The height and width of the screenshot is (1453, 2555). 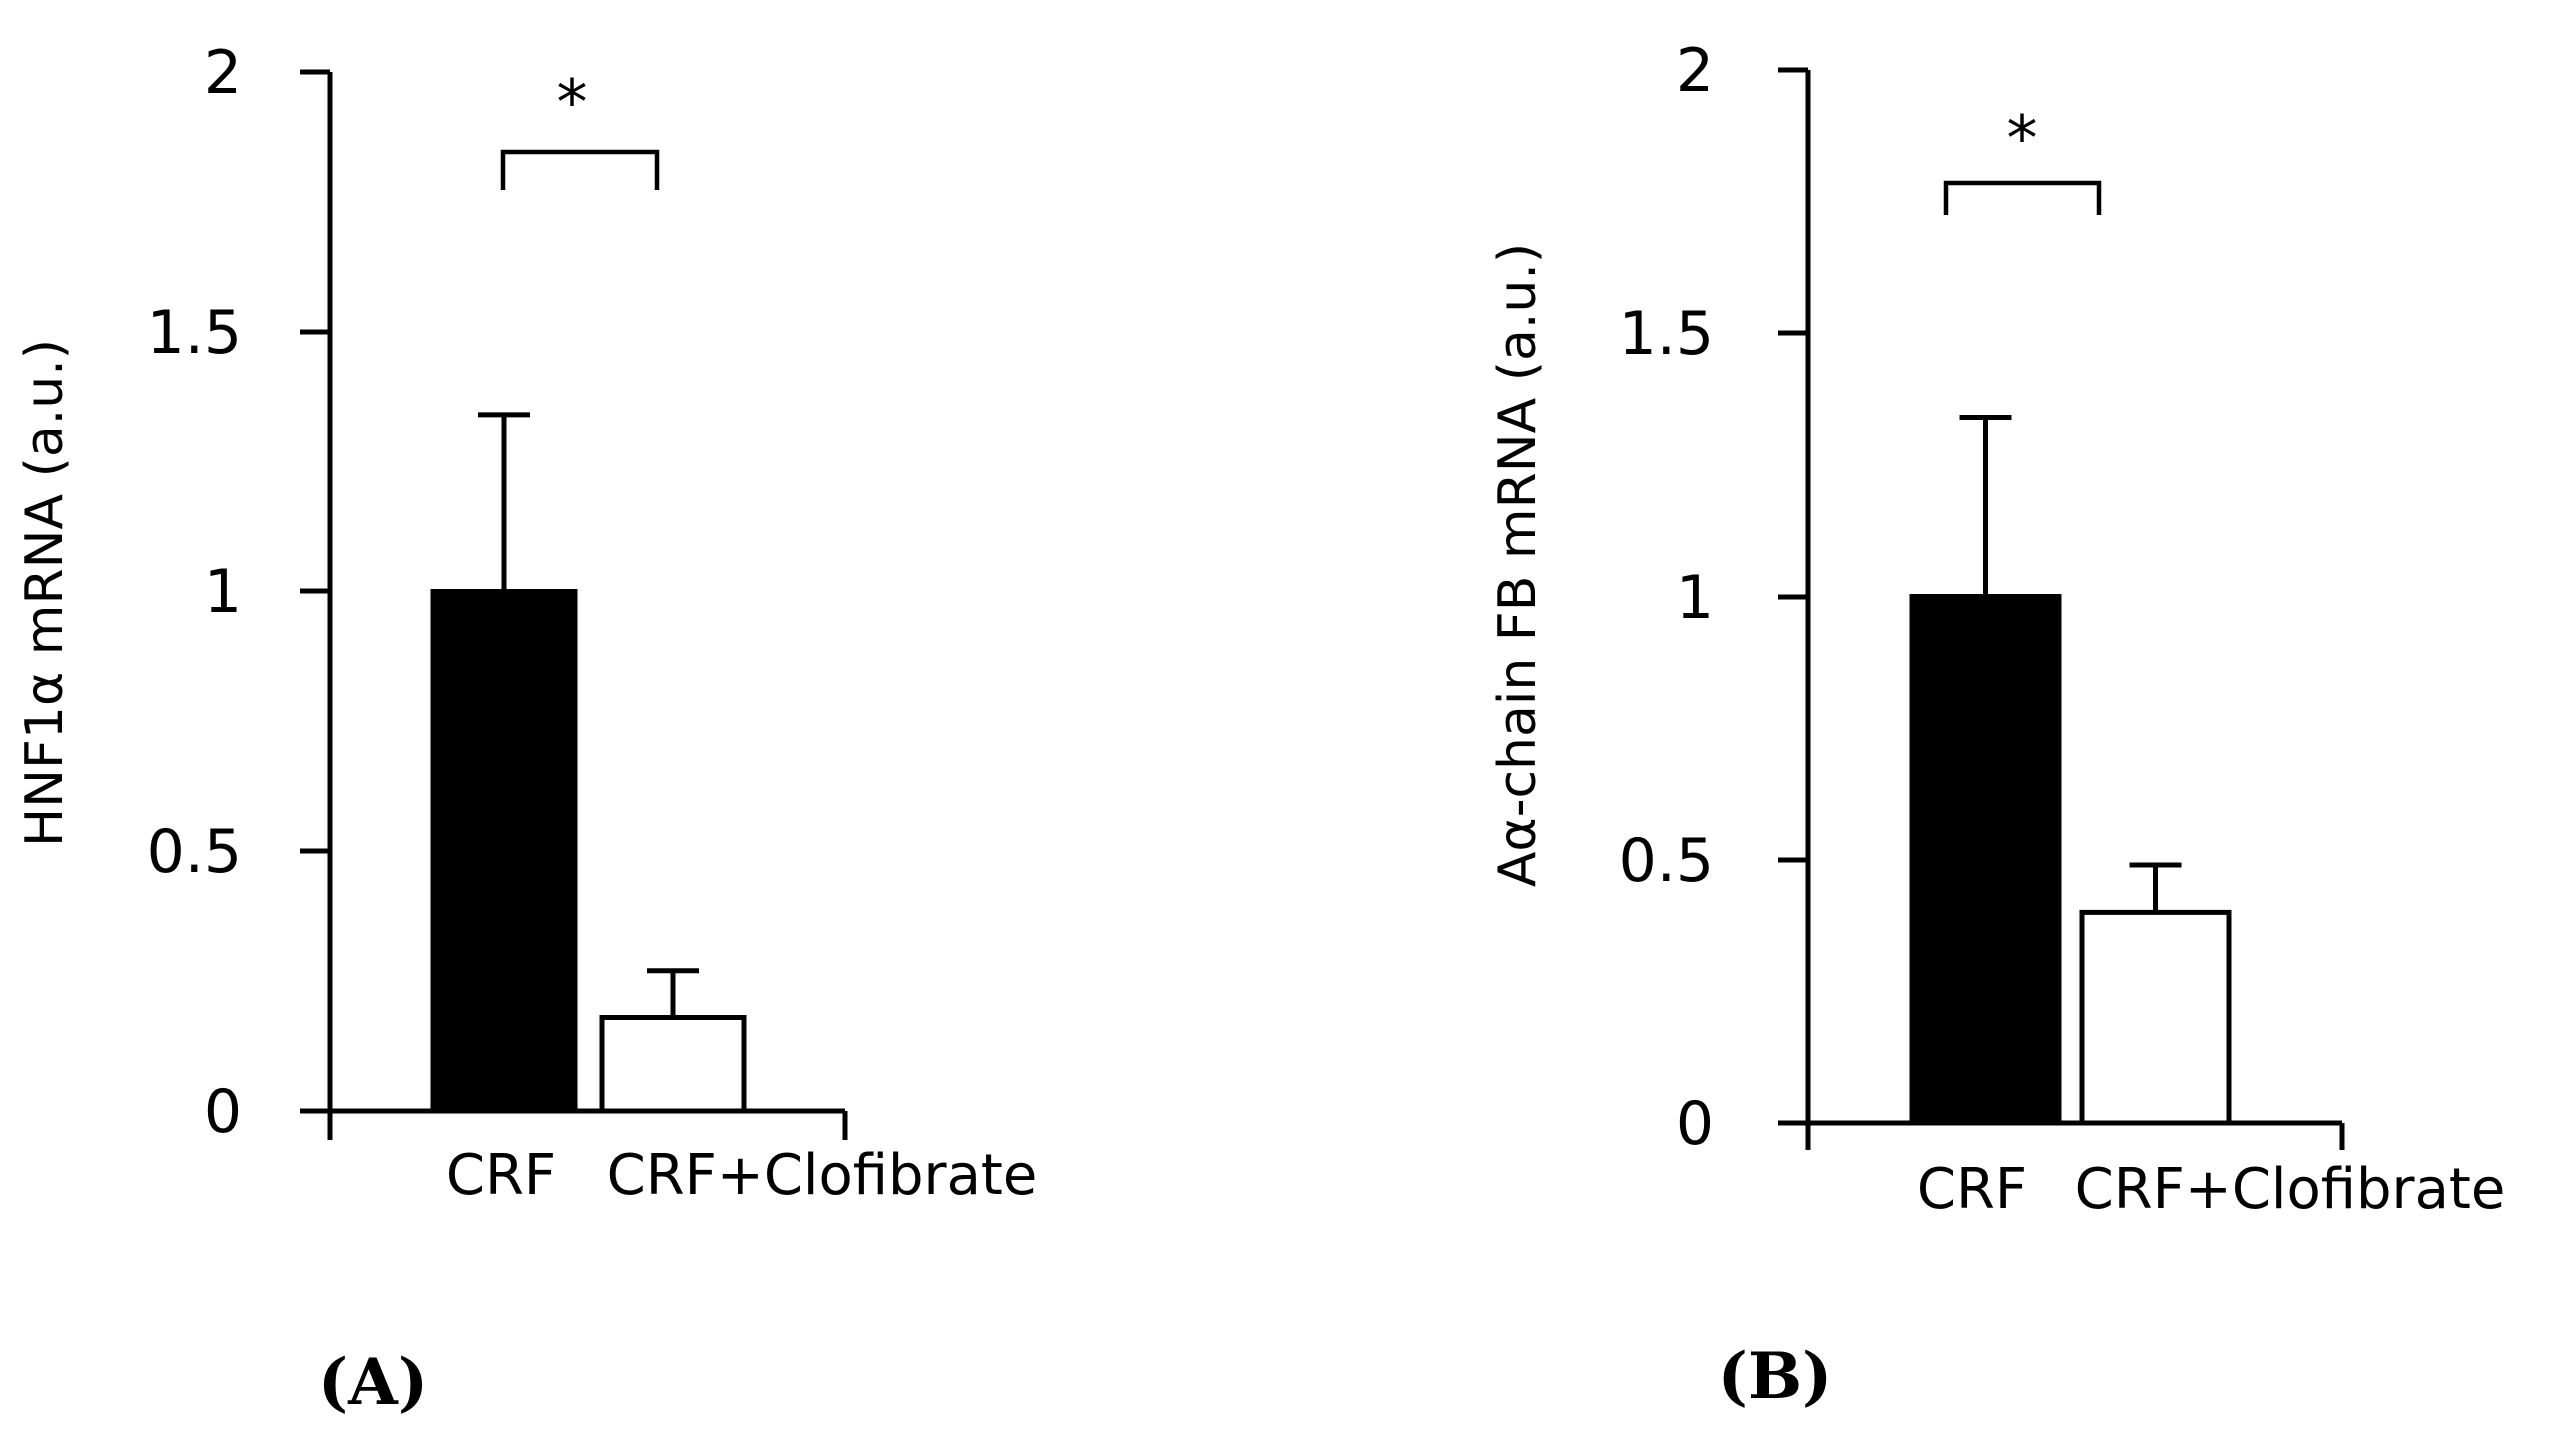 What do you see at coordinates (1518, 565) in the screenshot?
I see `y-axis-label: Aα-chain FB mRNA (a.u.)` at bounding box center [1518, 565].